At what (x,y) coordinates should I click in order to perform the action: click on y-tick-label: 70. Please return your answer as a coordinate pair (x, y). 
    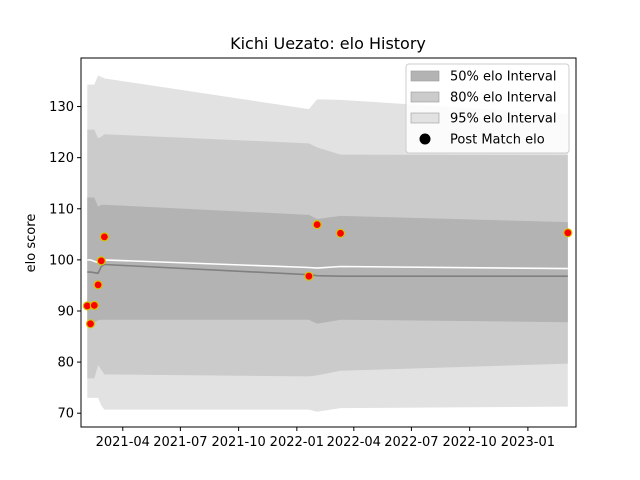
    Looking at the image, I should click on (65, 414).